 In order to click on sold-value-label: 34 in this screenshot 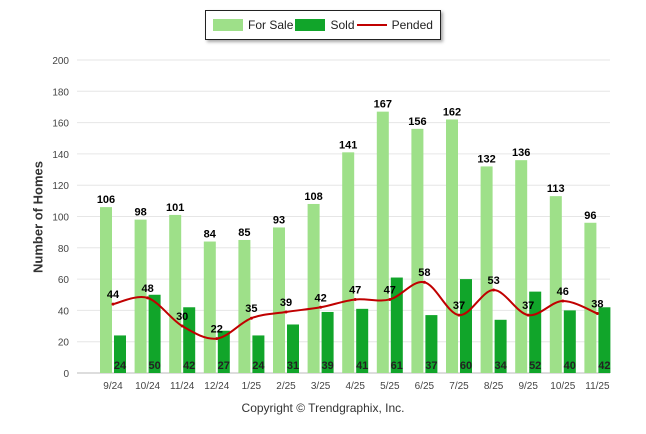, I will do `click(500, 366)`.